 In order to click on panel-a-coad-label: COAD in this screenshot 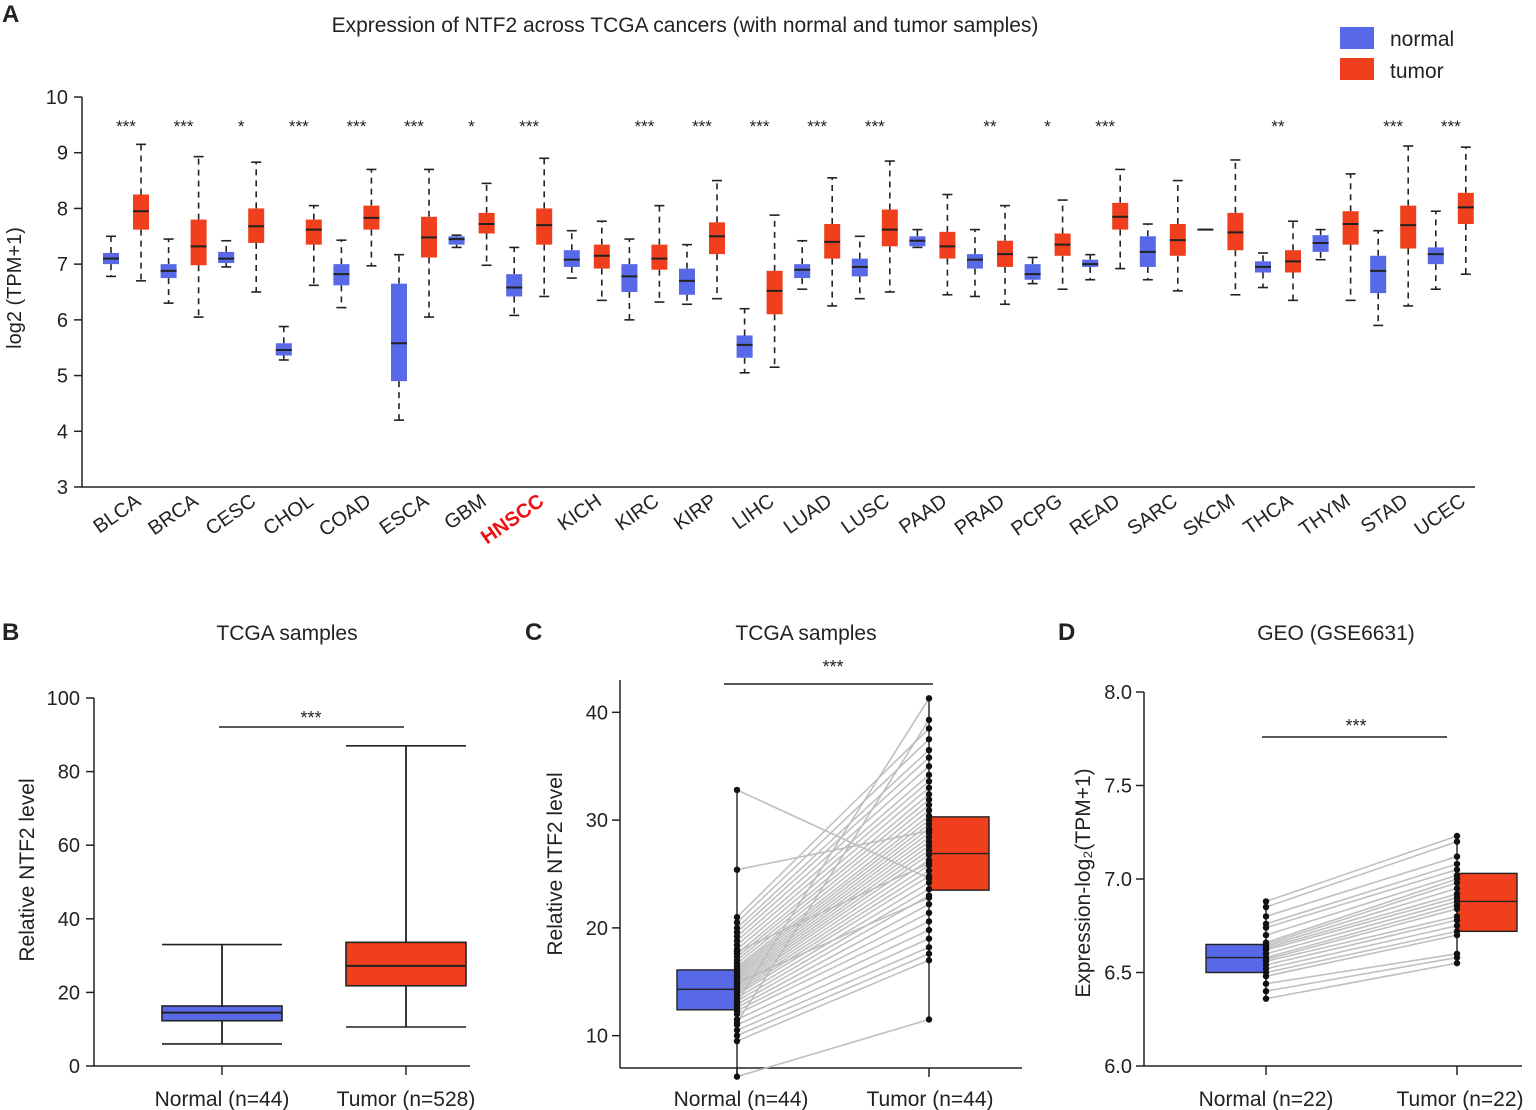, I will do `click(345, 515)`.